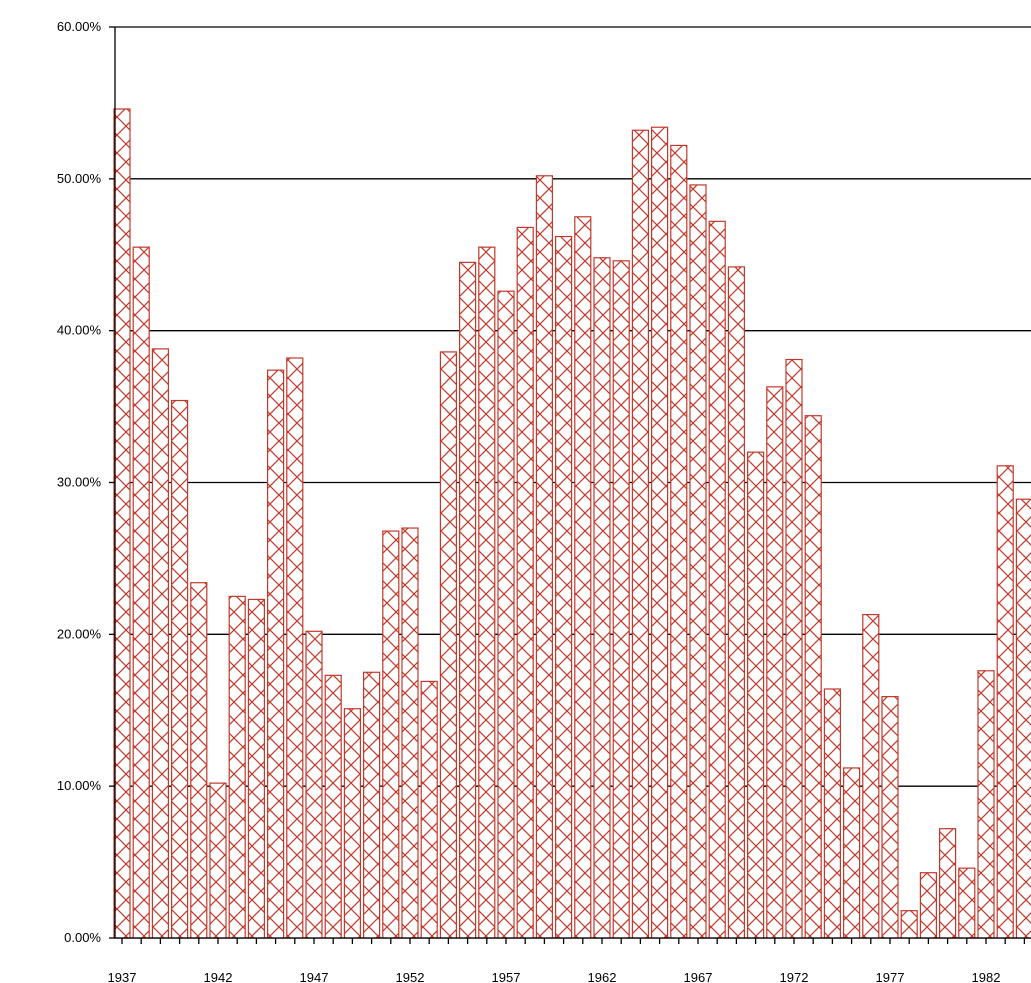 This screenshot has width=1031, height=983. What do you see at coordinates (391, 734) in the screenshot?
I see `bar-1951` at bounding box center [391, 734].